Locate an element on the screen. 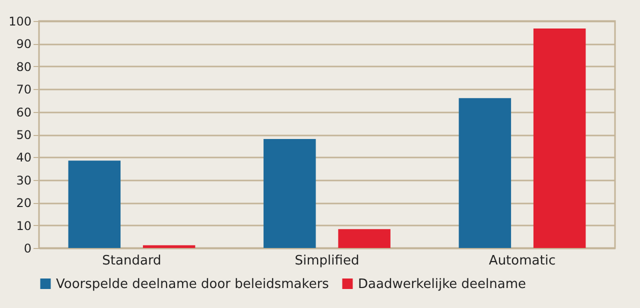 Image resolution: width=640 pixels, height=308 pixels. y-tick-label: 50 is located at coordinates (24, 135).